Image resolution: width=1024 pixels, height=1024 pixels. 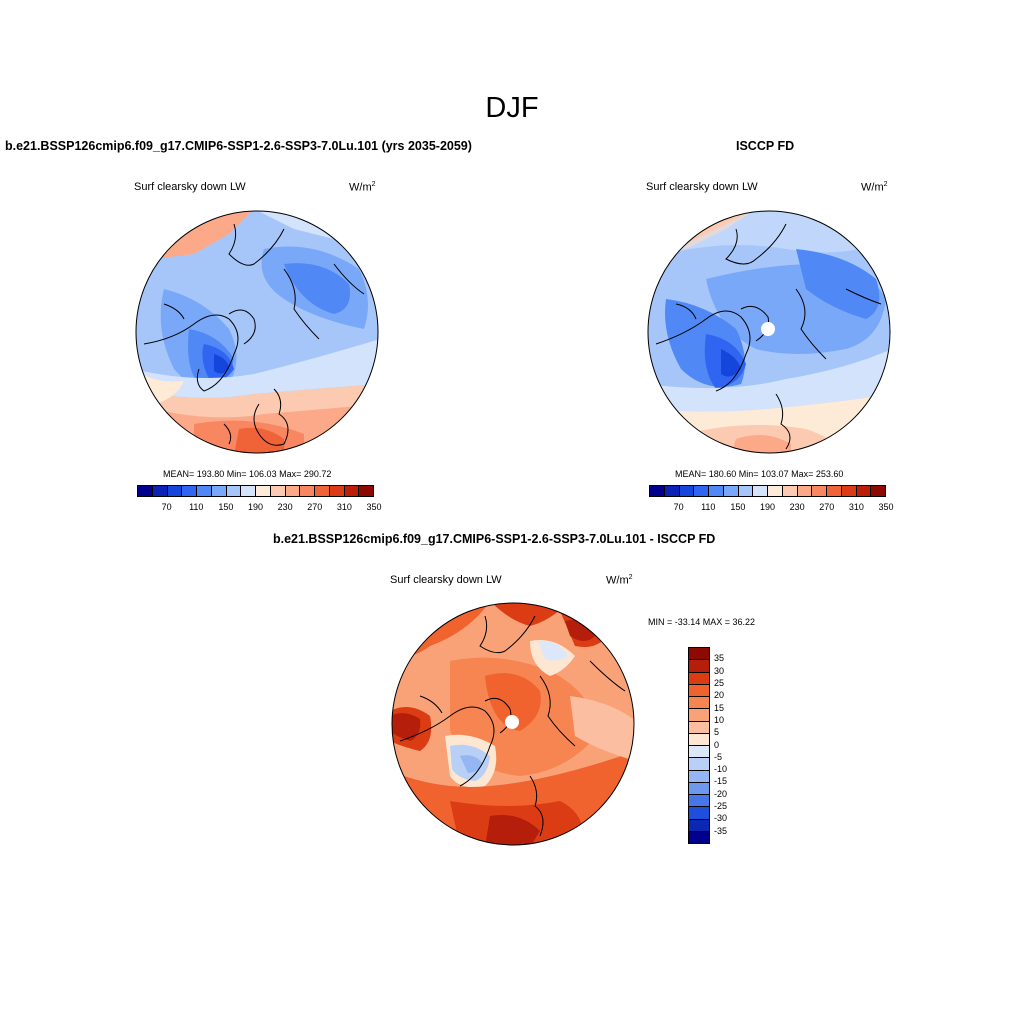 I want to click on colorbar-tick-label: 35, so click(x=719, y=658).